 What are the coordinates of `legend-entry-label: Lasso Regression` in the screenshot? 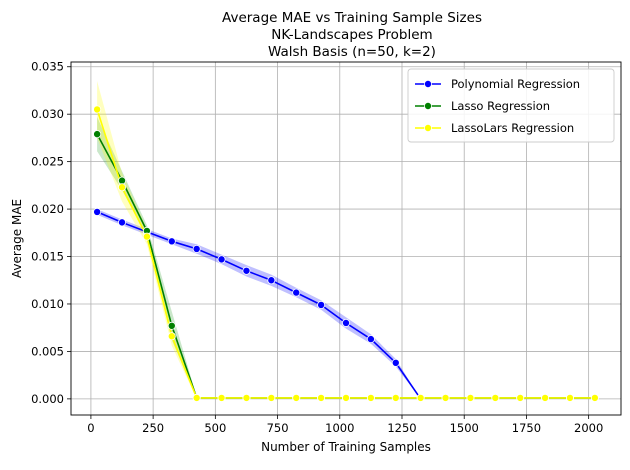 It's located at (500, 106).